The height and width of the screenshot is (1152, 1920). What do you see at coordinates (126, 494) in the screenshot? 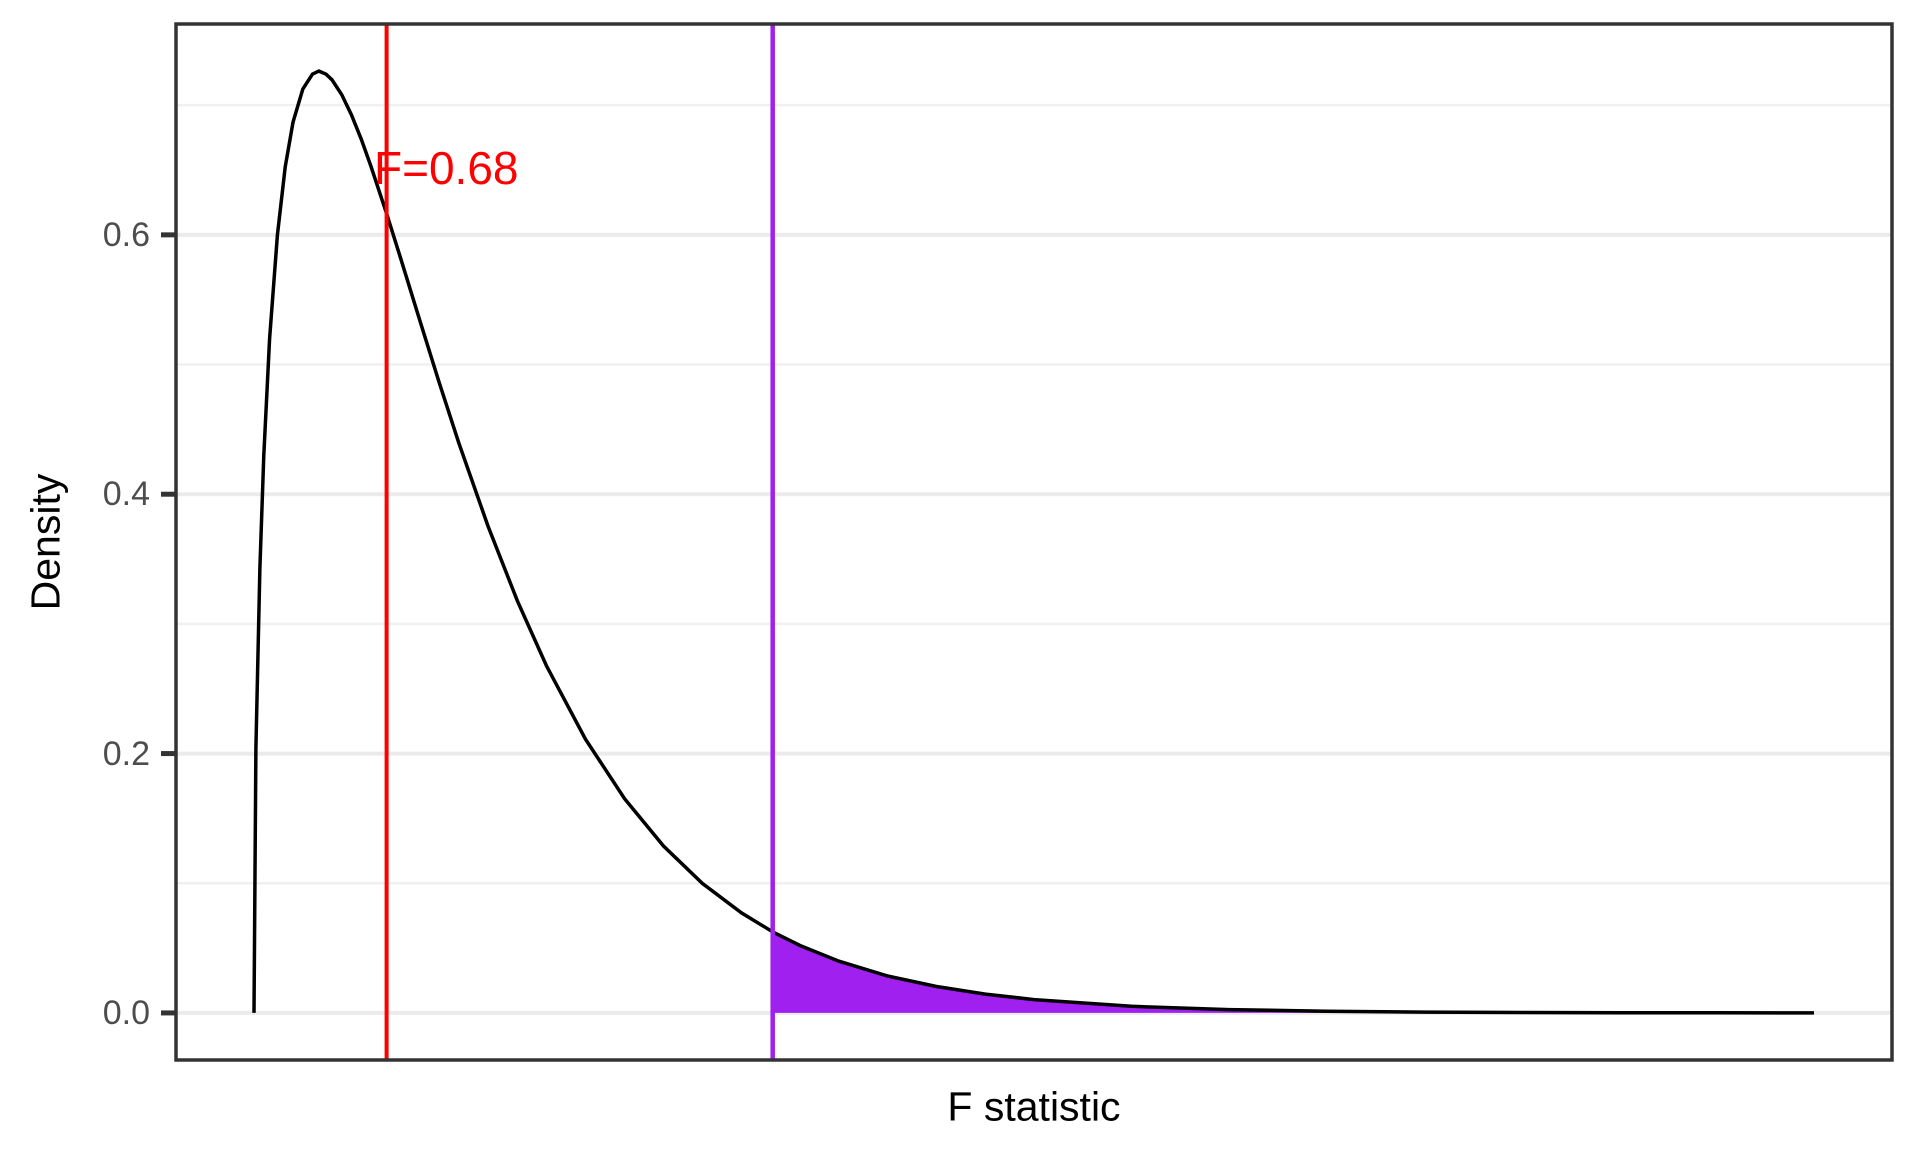
I see `y-tick-label-0-4: 0.4` at bounding box center [126, 494].